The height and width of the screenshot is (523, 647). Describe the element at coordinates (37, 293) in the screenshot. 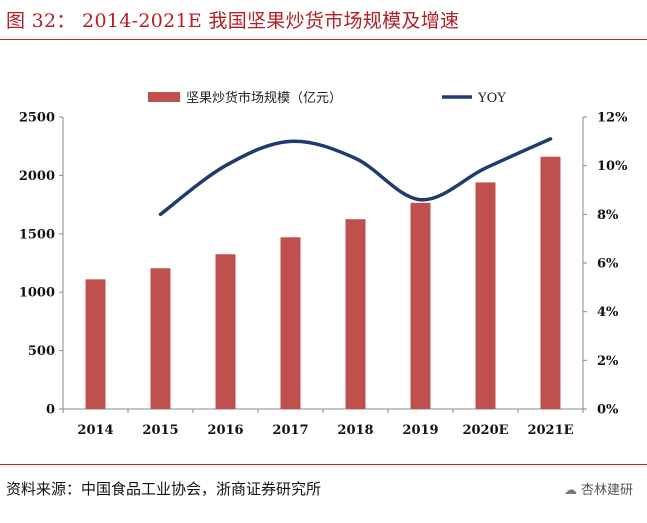

I see `y-tick-label-left: 1000` at that location.